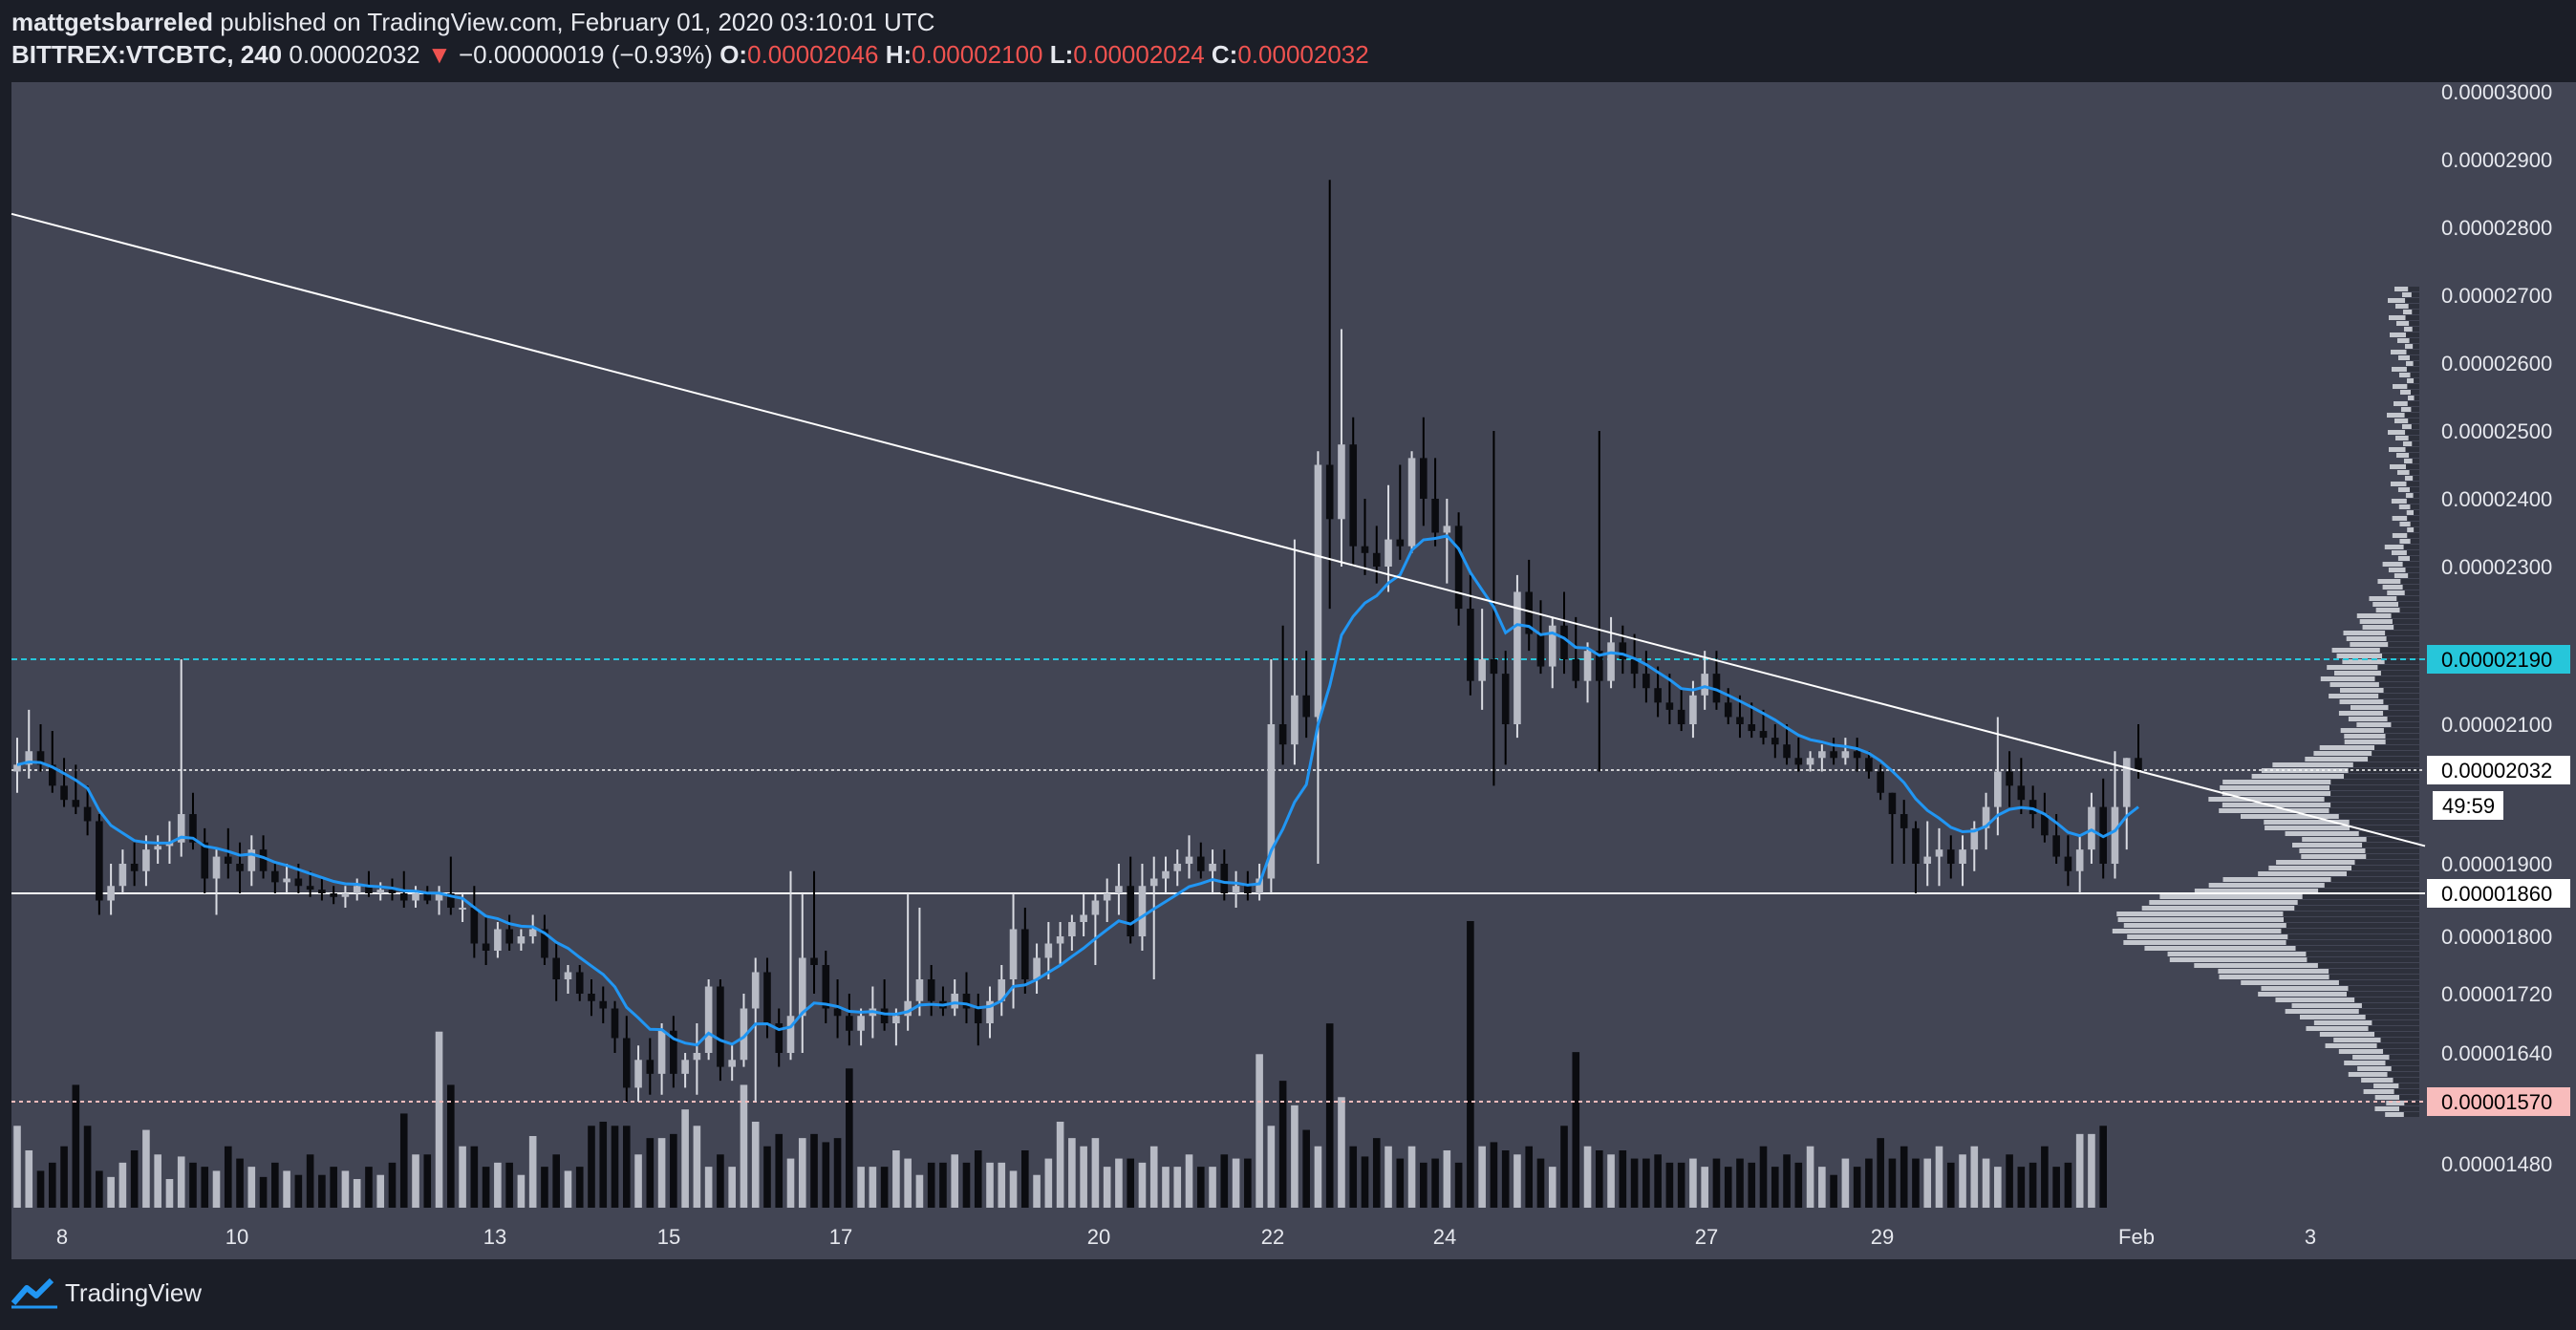  I want to click on x-tick-label: 15, so click(668, 1237).